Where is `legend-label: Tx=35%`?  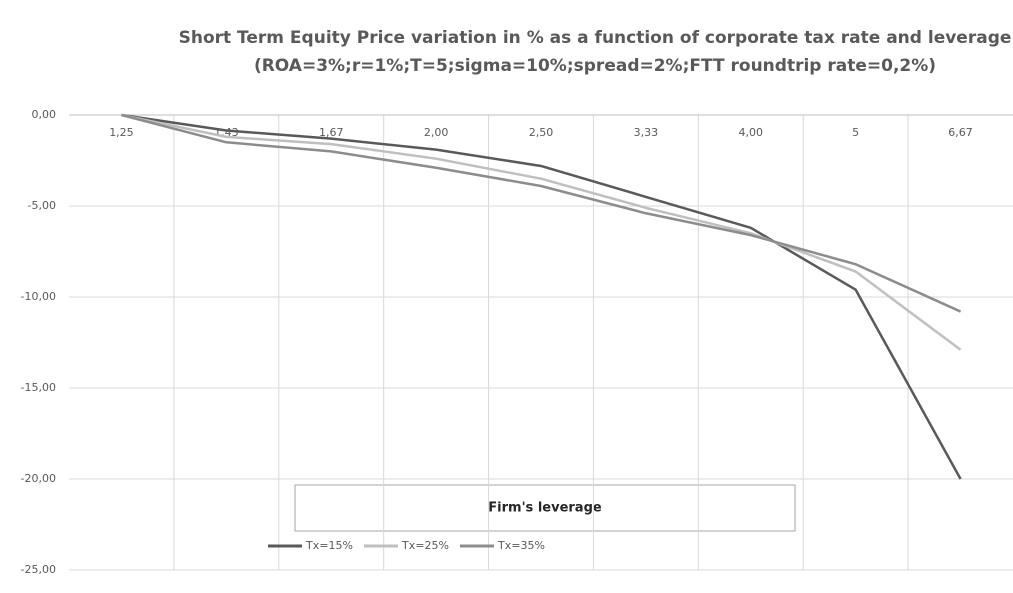 legend-label: Tx=35% is located at coordinates (521, 545).